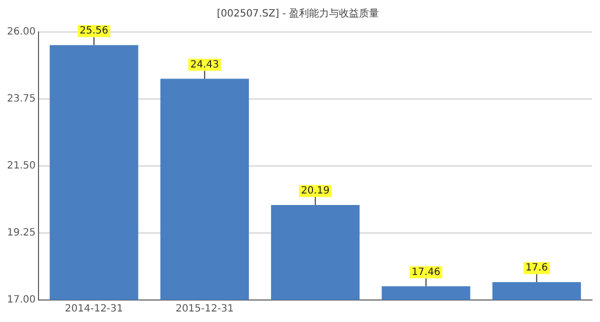 The width and height of the screenshot is (600, 322). What do you see at coordinates (204, 64) in the screenshot?
I see `data-label: 24.43` at bounding box center [204, 64].